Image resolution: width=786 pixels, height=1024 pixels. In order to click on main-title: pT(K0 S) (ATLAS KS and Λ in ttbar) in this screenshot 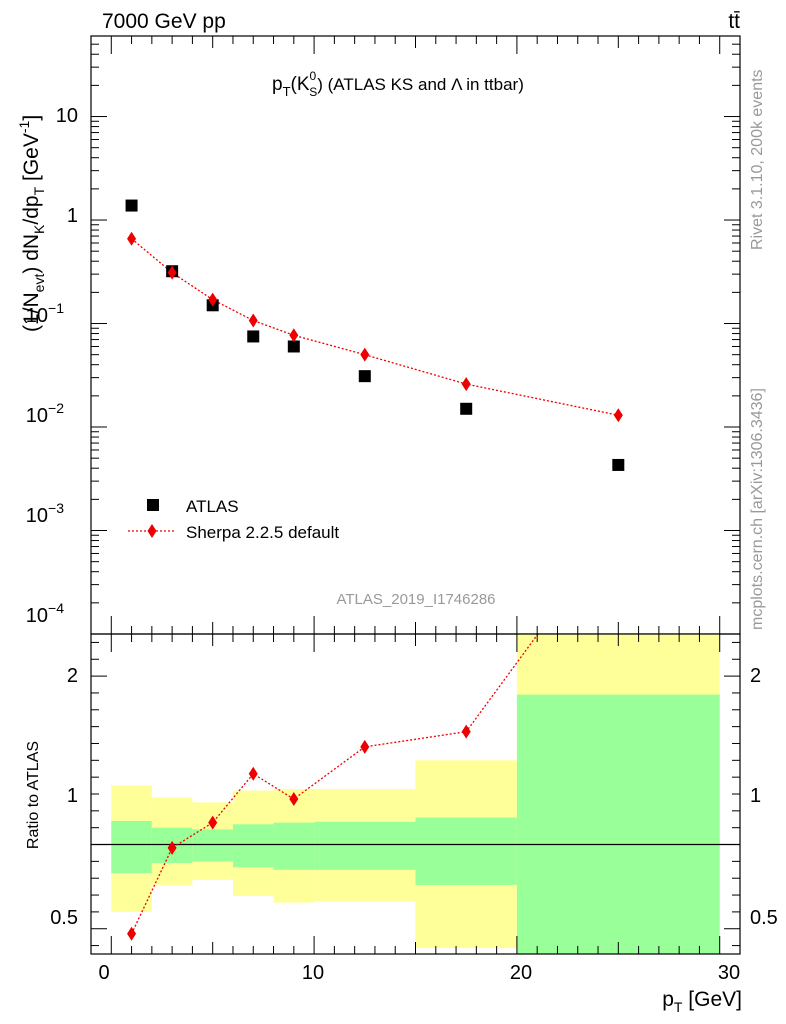, I will do `click(398, 84)`.